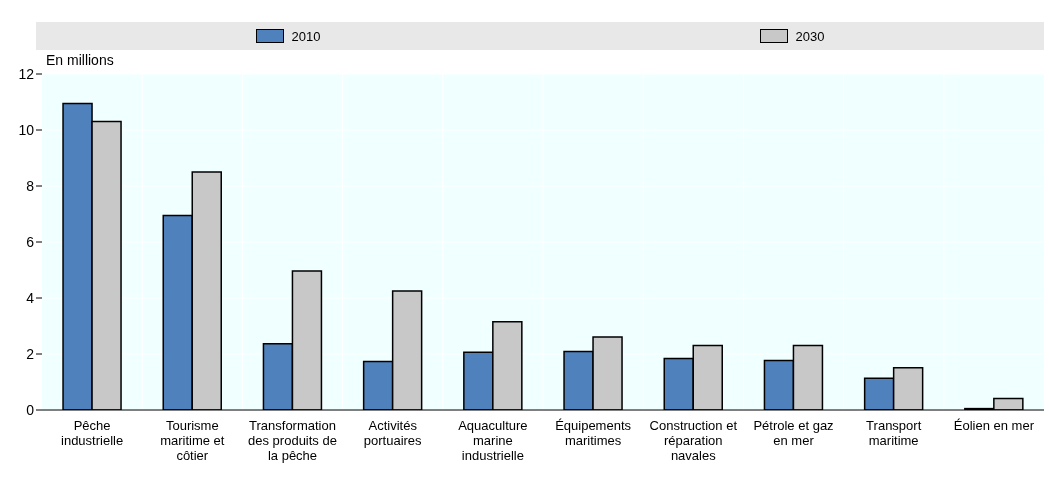 This screenshot has height=482, width=1049. Describe the element at coordinates (693, 440) in the screenshot. I see `x-tick-label: Construction et réparation navales` at that location.